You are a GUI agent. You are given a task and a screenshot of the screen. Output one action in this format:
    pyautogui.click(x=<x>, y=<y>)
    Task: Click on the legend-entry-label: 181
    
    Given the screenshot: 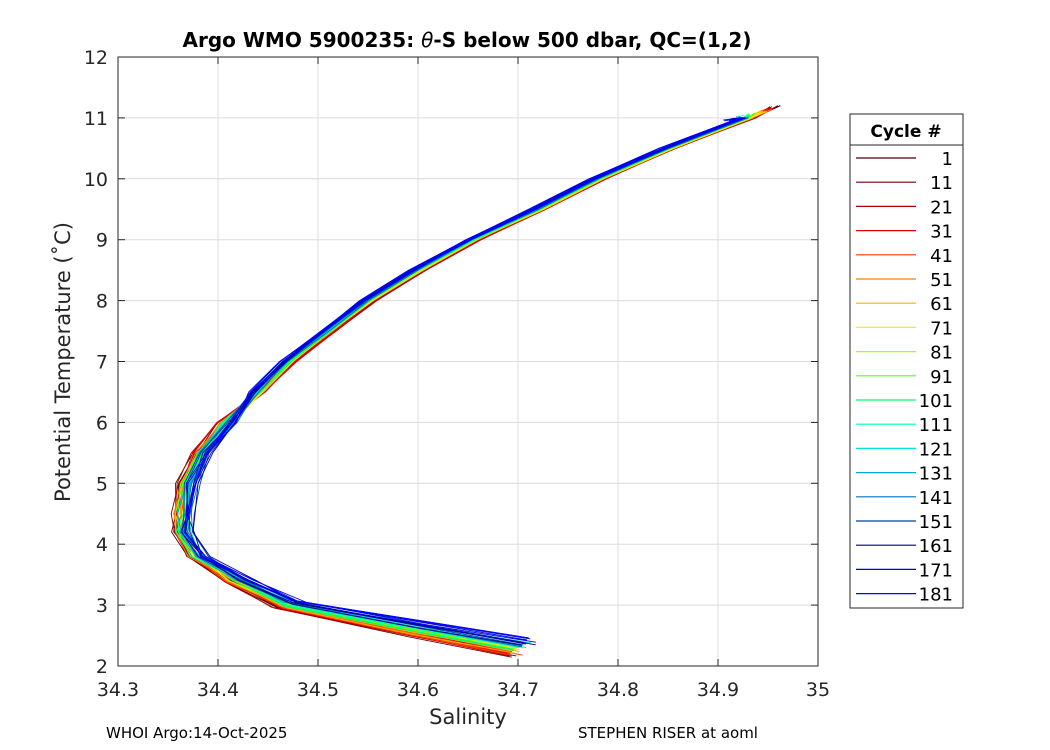 What is the action you would take?
    pyautogui.click(x=936, y=595)
    